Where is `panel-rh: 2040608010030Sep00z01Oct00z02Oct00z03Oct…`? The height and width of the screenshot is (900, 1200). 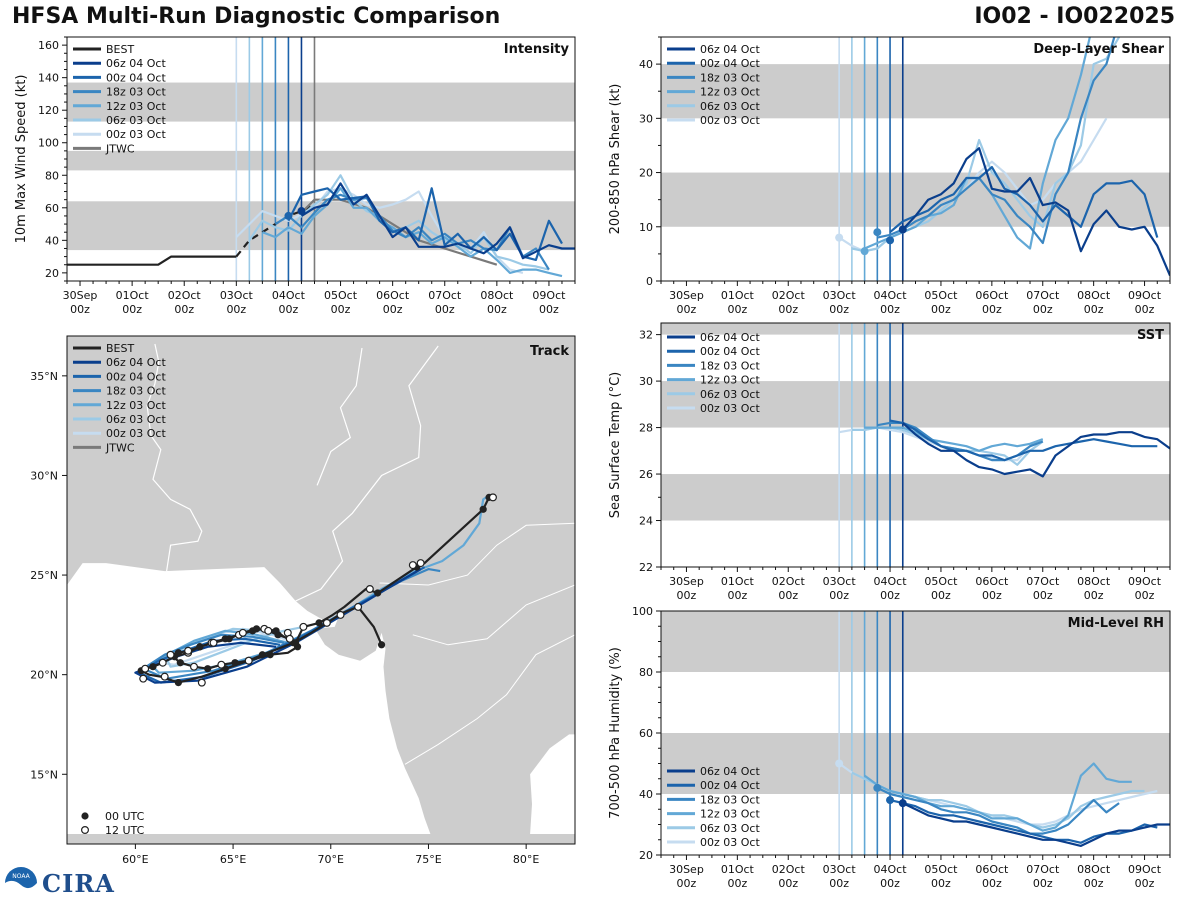
panel-rh: 2040608010030Sep00z01Oct00z02Oct00z03Oct… is located at coordinates (889, 747).